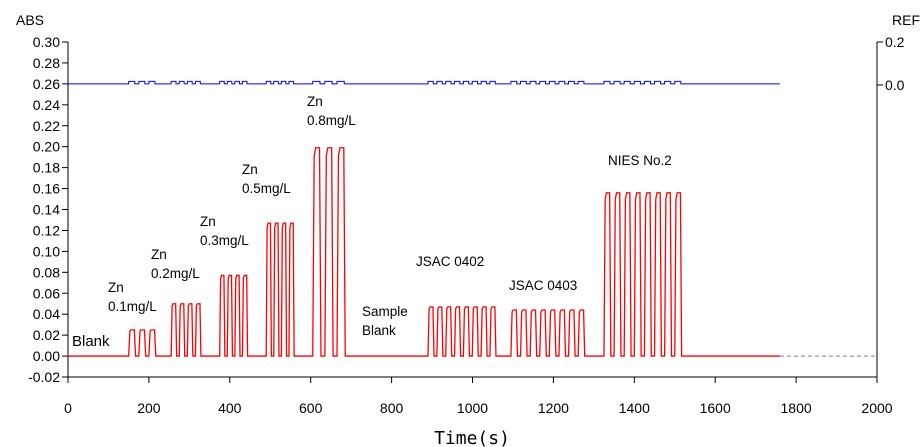 Image resolution: width=924 pixels, height=447 pixels. What do you see at coordinates (392, 408) in the screenshot?
I see `x-tick-label: 800` at bounding box center [392, 408].